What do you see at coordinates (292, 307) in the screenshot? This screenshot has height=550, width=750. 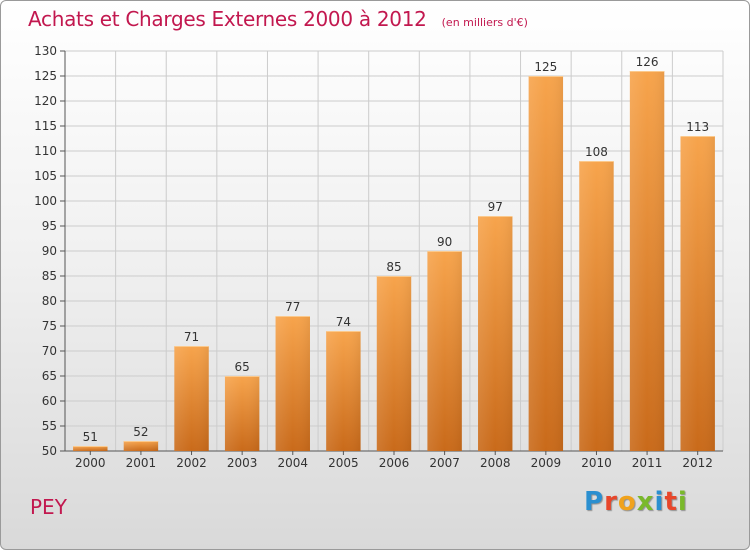 I see `data-label: 77` at bounding box center [292, 307].